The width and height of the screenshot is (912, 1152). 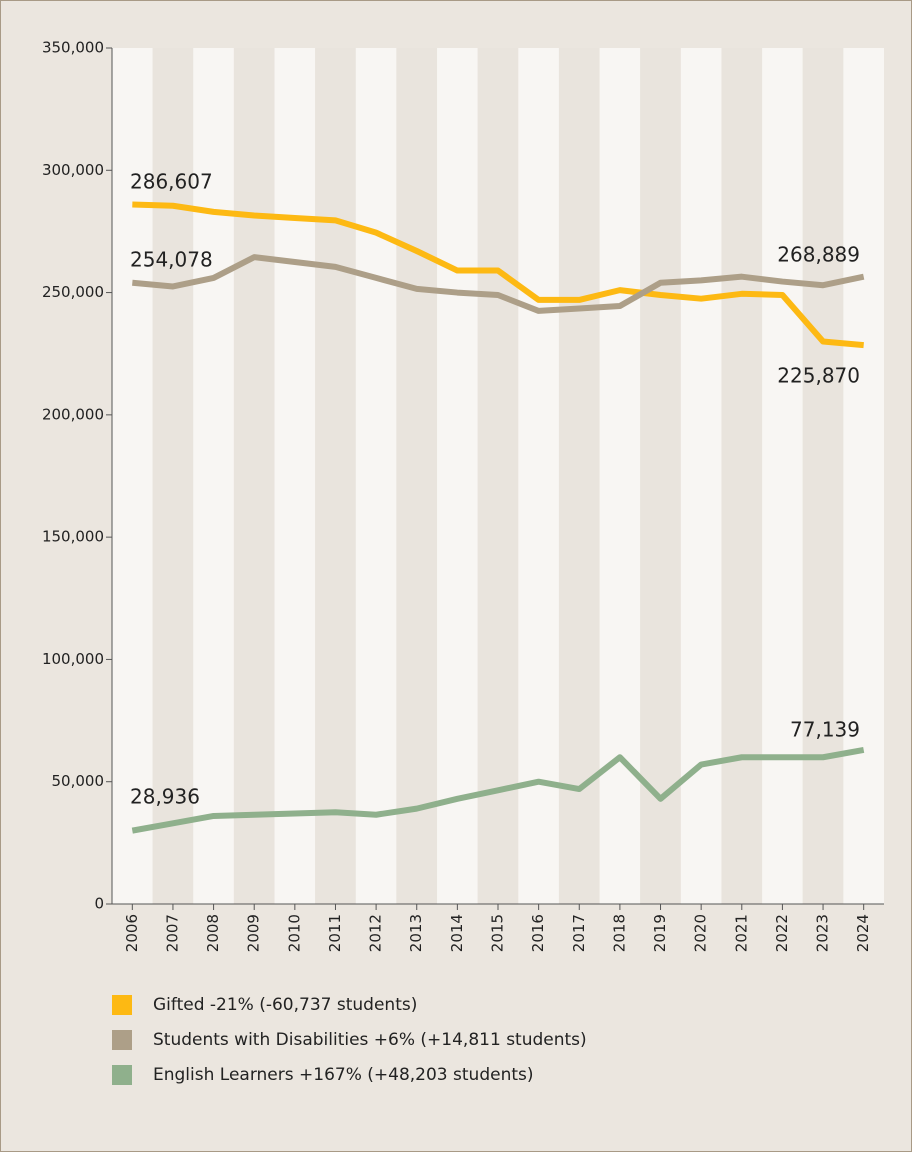 I want to click on x-tick-label: 2013, so click(x=416, y=933).